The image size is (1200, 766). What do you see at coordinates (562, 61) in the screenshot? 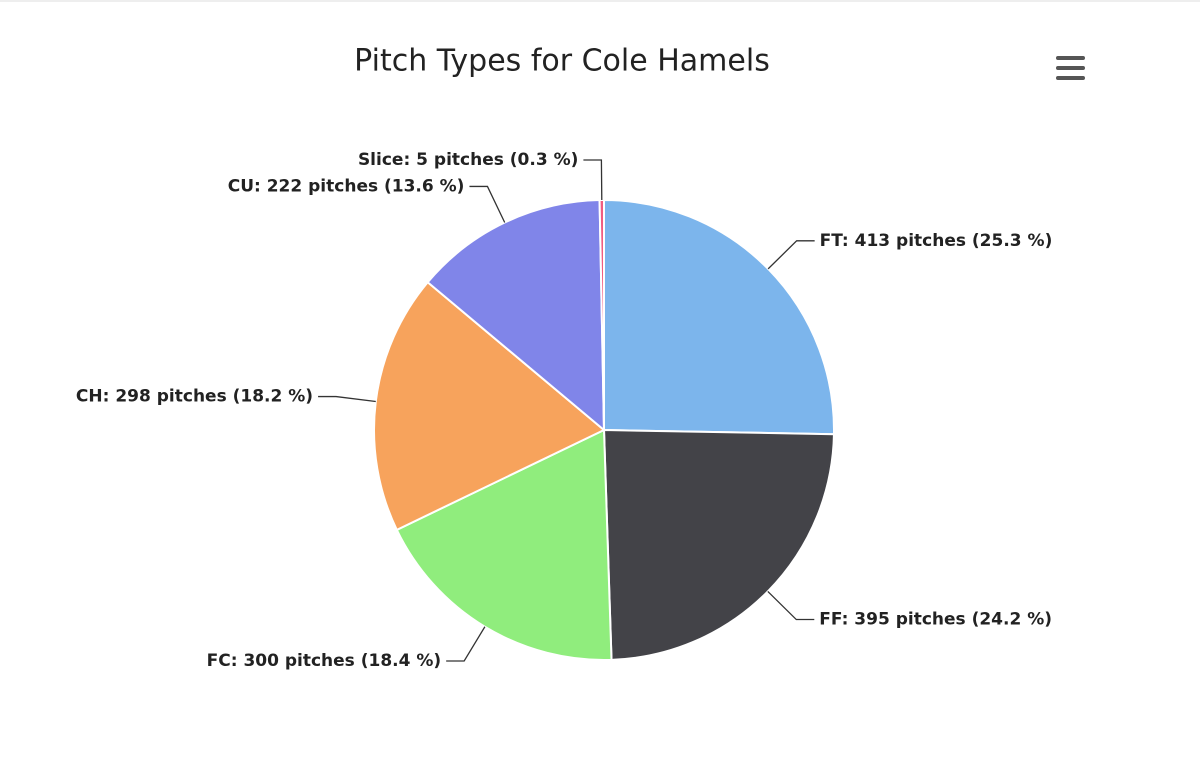
I see `chart-title: Pitch Types for Cole Hamels` at bounding box center [562, 61].